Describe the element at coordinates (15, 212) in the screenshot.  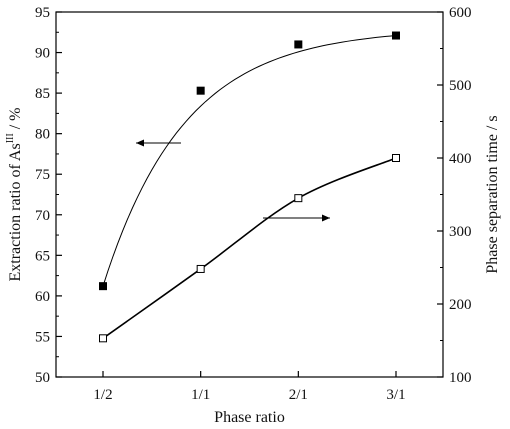
I see `y-left-title-prefix: Extraction ratio of As` at that location.